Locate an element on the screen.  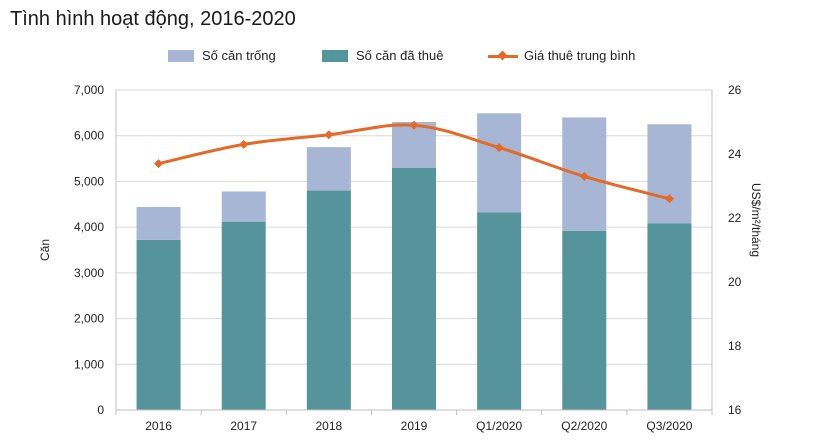
y2-tick-label: 16 is located at coordinates (735, 410).